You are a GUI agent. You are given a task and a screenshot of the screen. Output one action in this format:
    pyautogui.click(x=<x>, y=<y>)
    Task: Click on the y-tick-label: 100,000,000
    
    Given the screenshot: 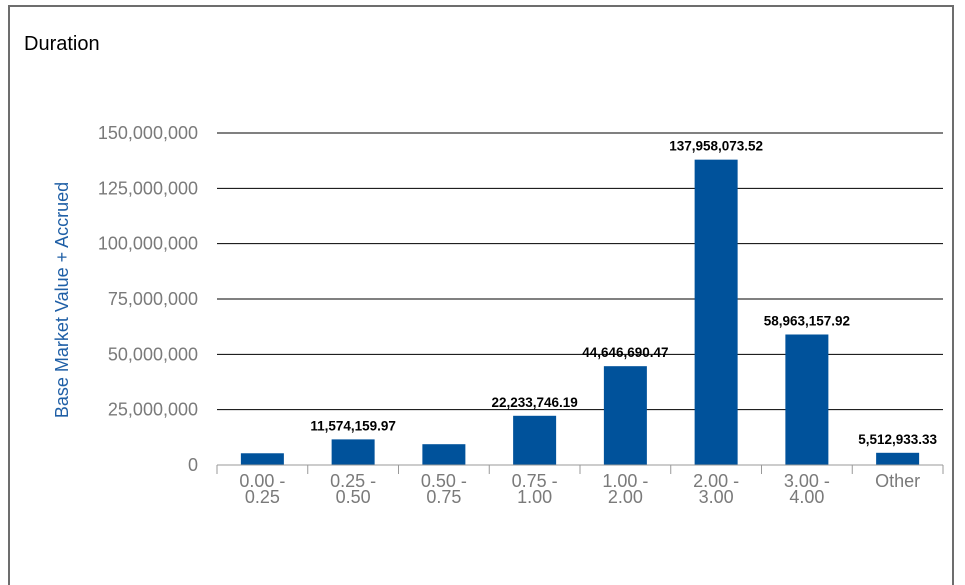 What is the action you would take?
    pyautogui.click(x=148, y=244)
    